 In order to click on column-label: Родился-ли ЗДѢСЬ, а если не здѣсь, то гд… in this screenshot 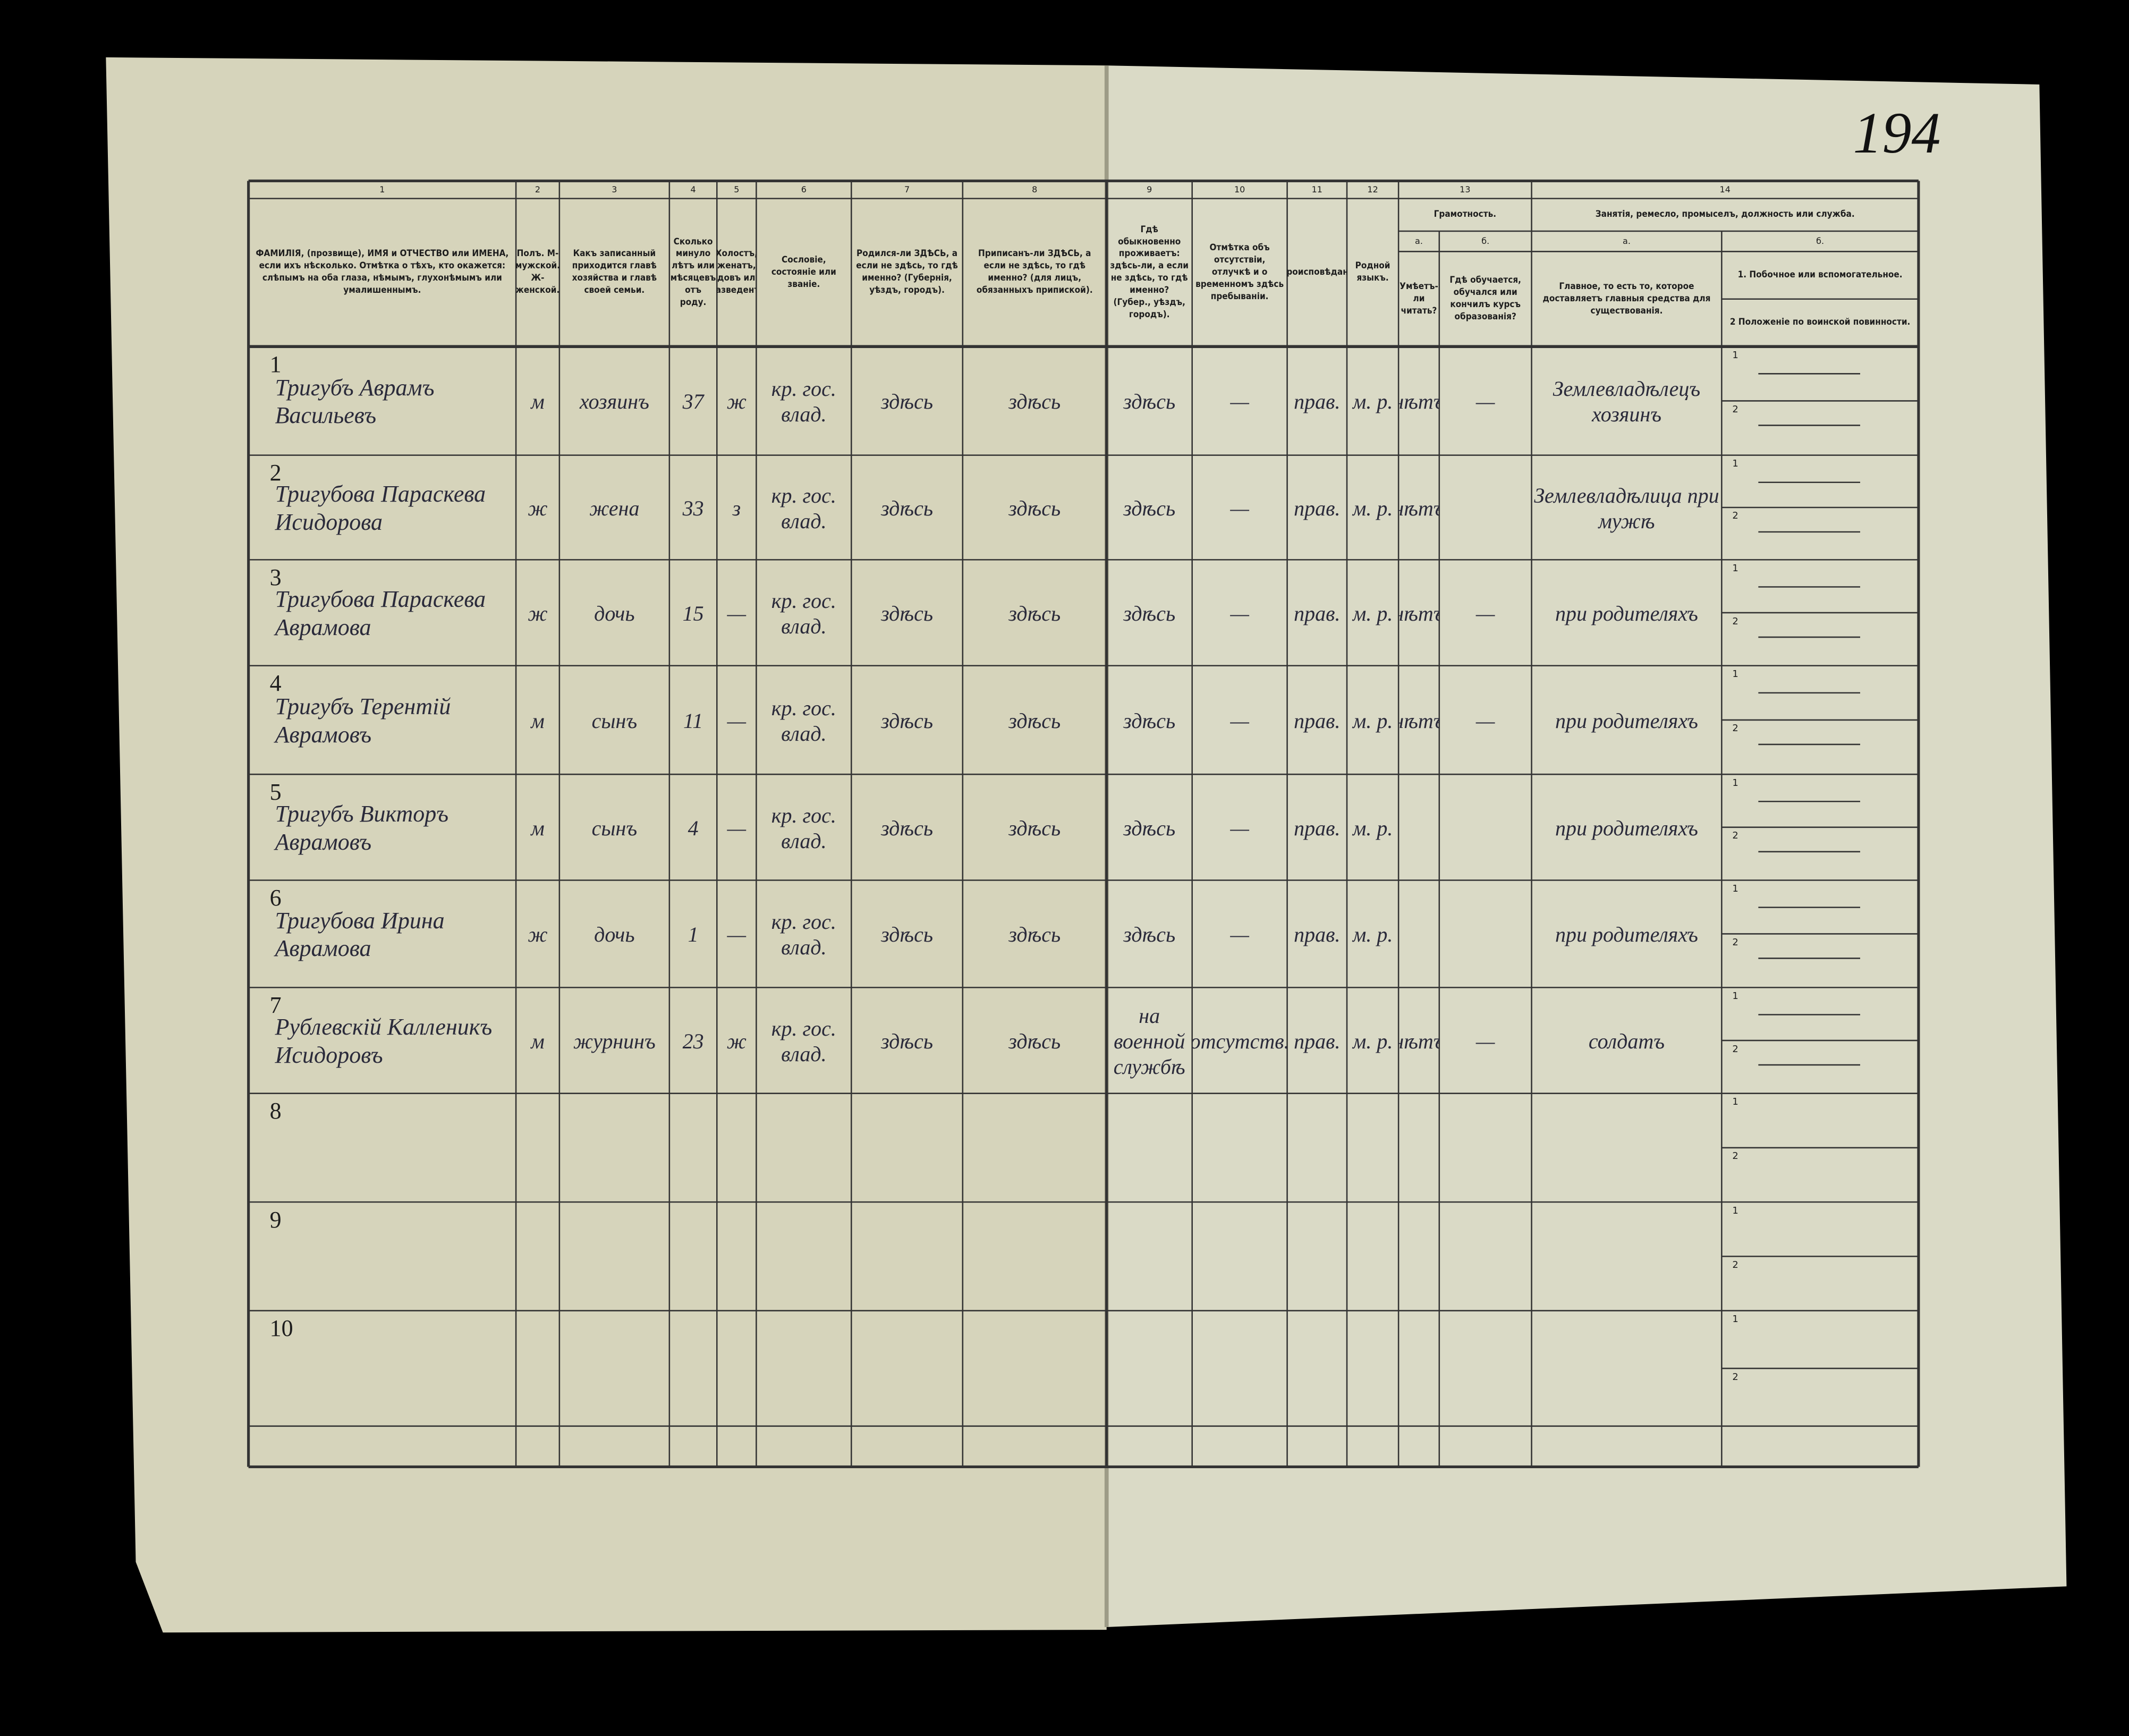, I will do `click(907, 272)`.